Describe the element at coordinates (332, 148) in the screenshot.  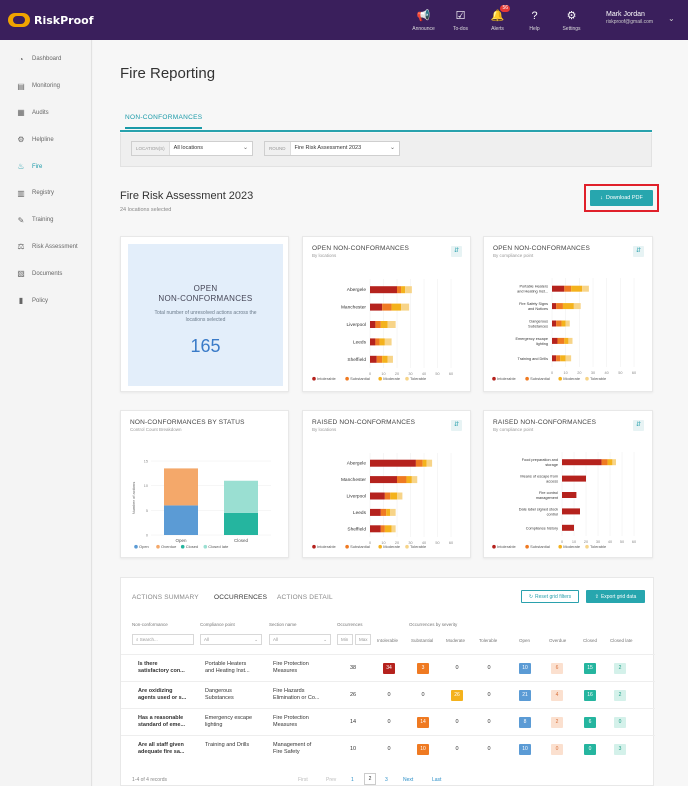
I see `round-select: ROUND Fire Risk Assessment 2023 ⌄` at that location.